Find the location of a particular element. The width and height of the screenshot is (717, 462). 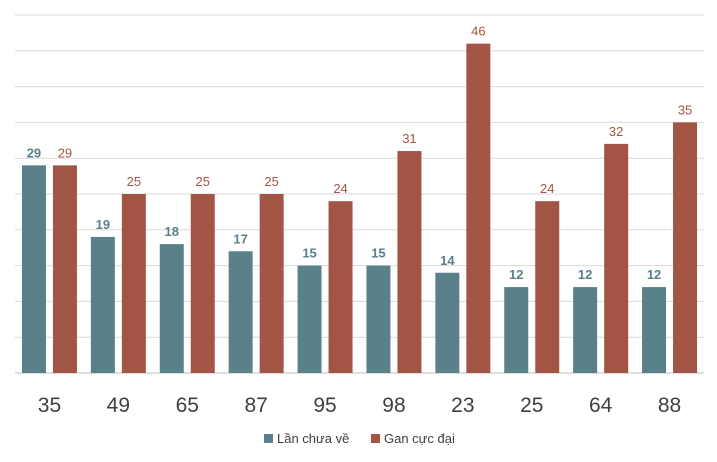

x-tick-label-65: 65 is located at coordinates (187, 405).